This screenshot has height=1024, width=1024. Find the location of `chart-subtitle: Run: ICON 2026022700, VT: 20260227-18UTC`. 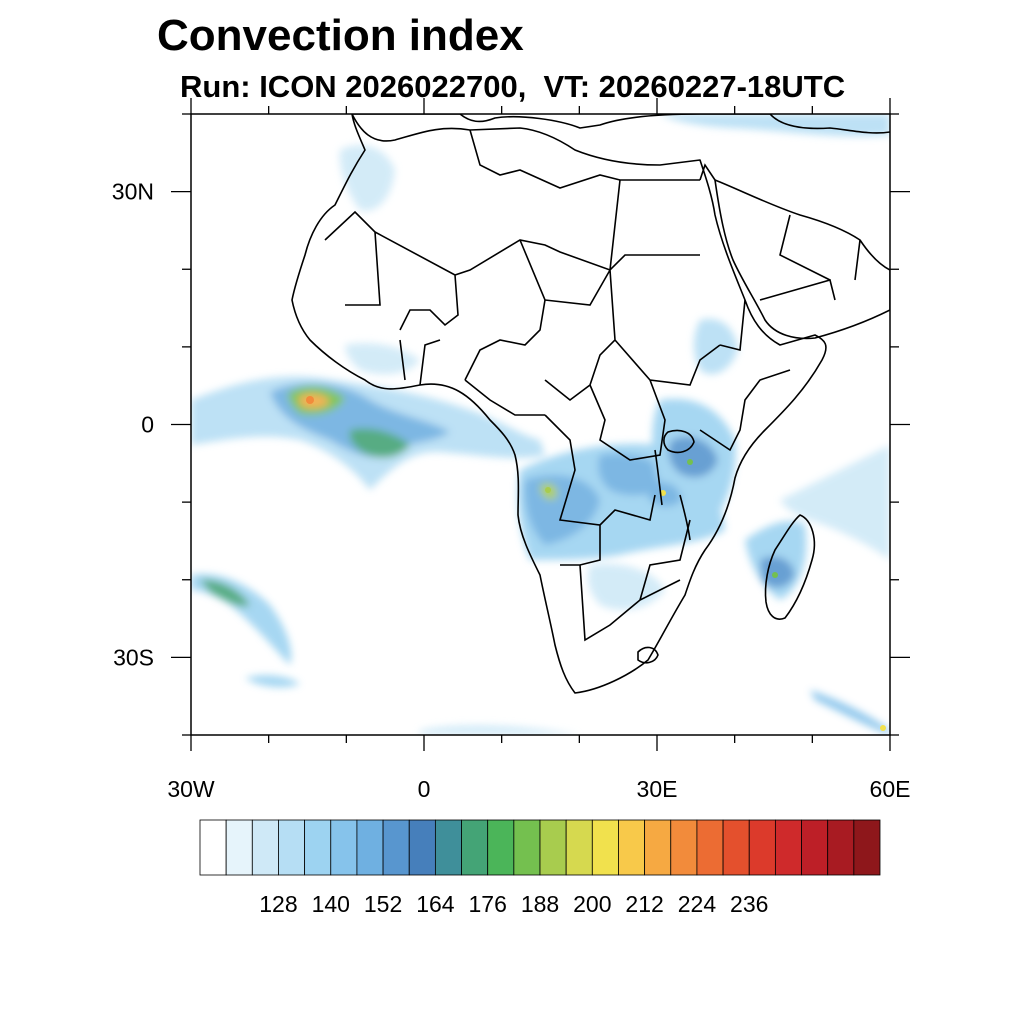

chart-subtitle: Run: ICON 2026022700, VT: 20260227-18UTC is located at coordinates (513, 86).